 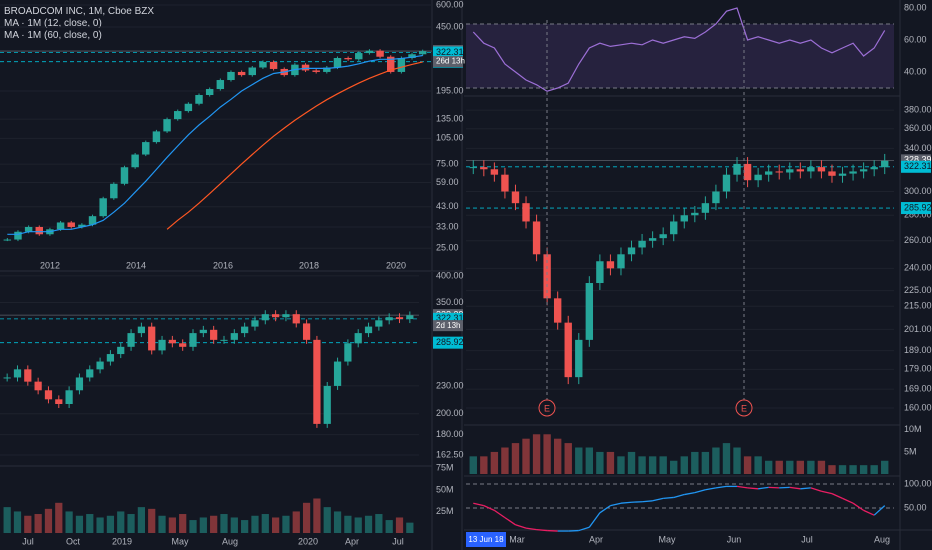 What do you see at coordinates (447, 163) in the screenshot?
I see `y-tick-label: 75.00` at bounding box center [447, 163].